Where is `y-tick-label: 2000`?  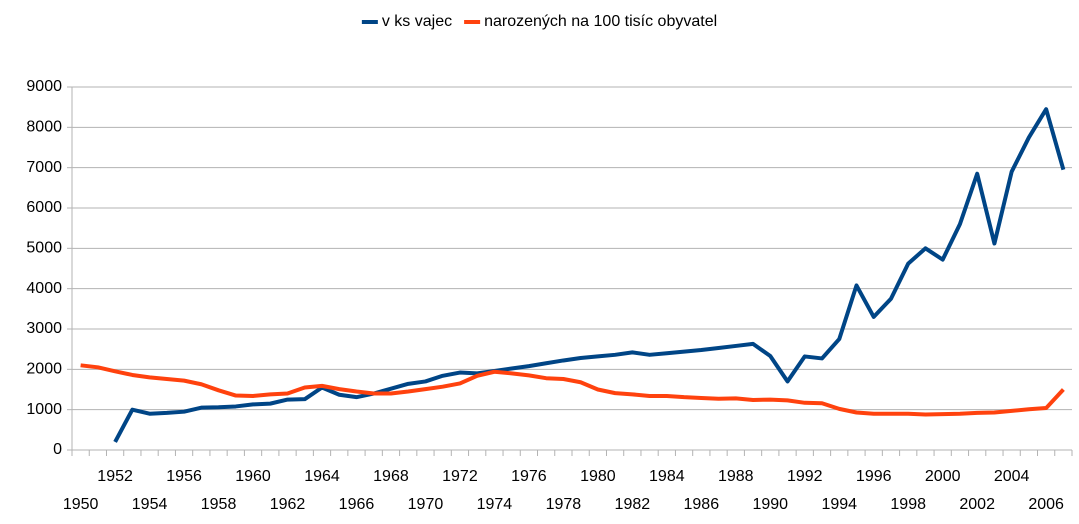
y-tick-label: 2000 is located at coordinates (44, 369).